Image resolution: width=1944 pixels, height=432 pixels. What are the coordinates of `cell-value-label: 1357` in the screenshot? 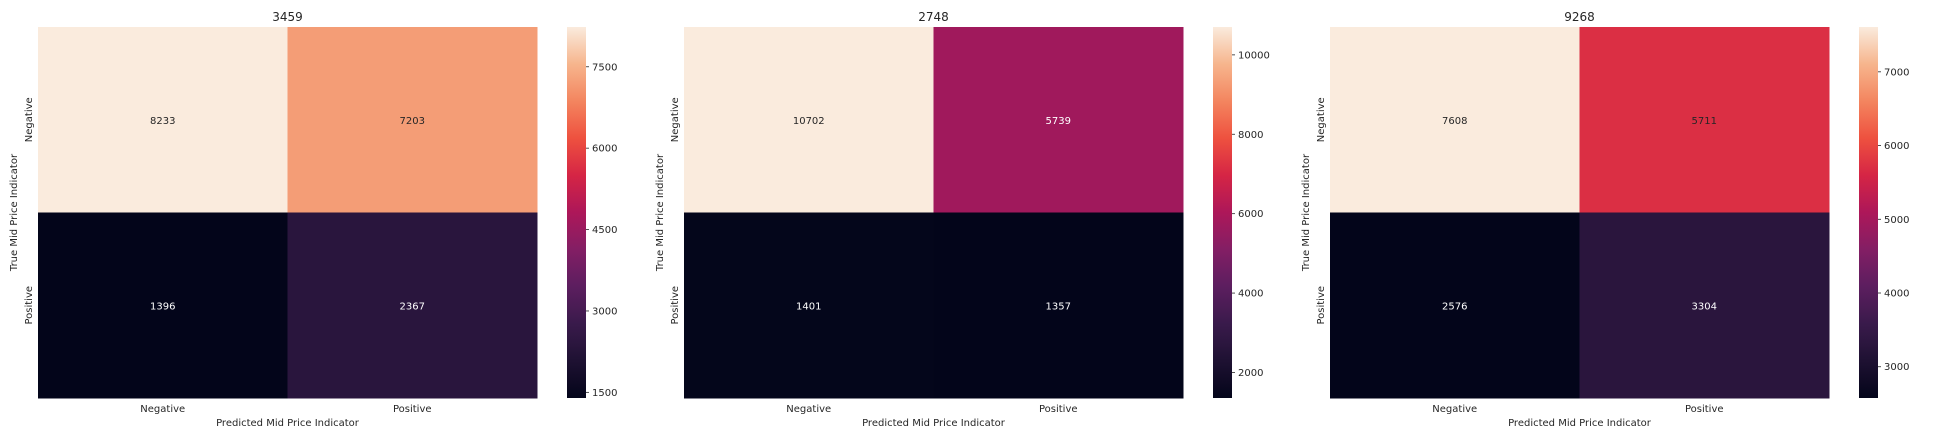 It's located at (1058, 306).